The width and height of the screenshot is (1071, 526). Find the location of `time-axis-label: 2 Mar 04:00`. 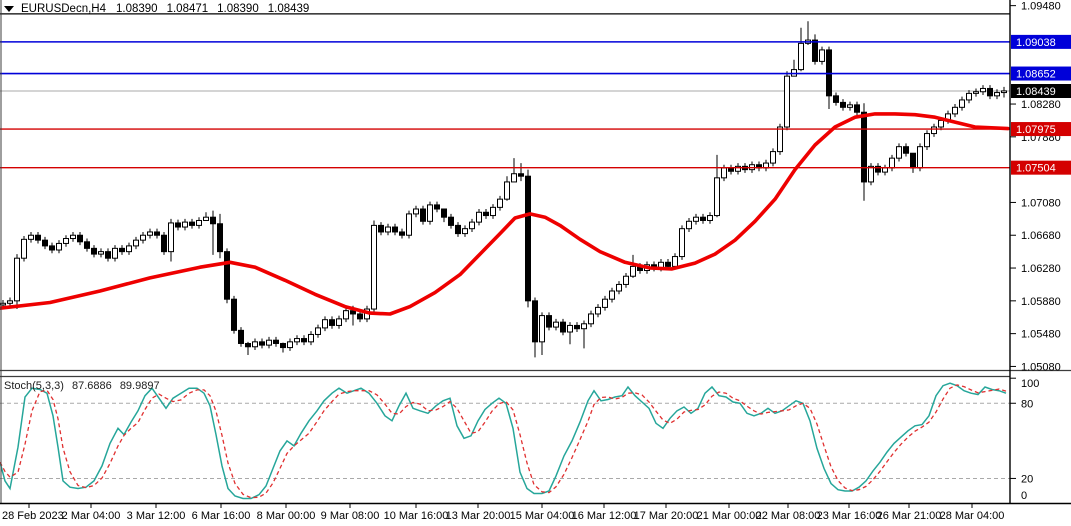

time-axis-label: 2 Mar 04:00 is located at coordinates (91, 516).